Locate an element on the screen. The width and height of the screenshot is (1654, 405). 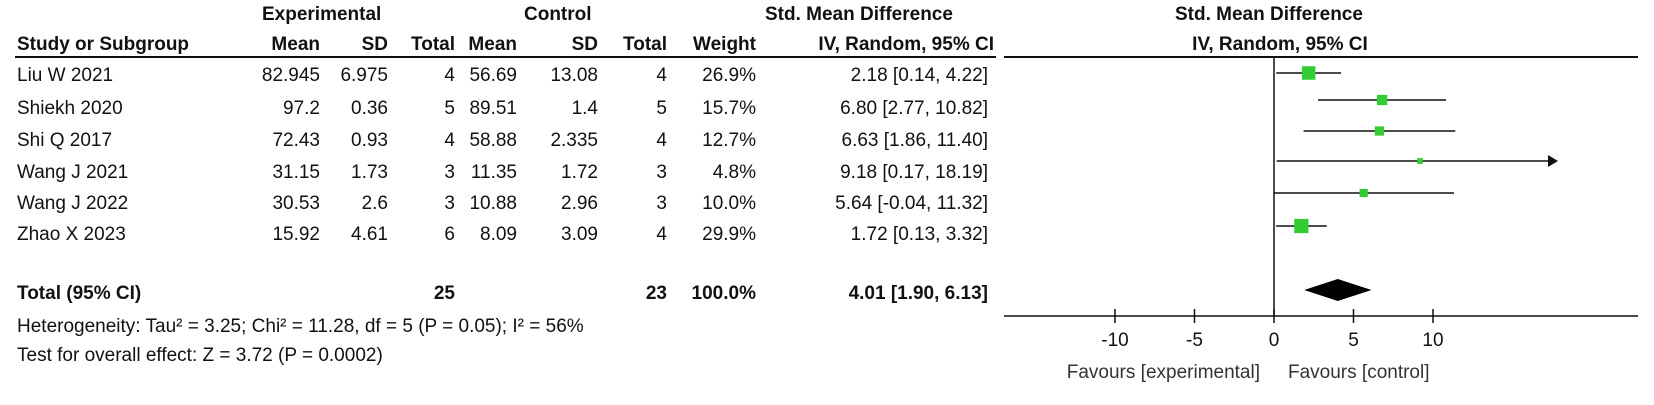
col-exp-sd-header: SD is located at coordinates (374, 44).